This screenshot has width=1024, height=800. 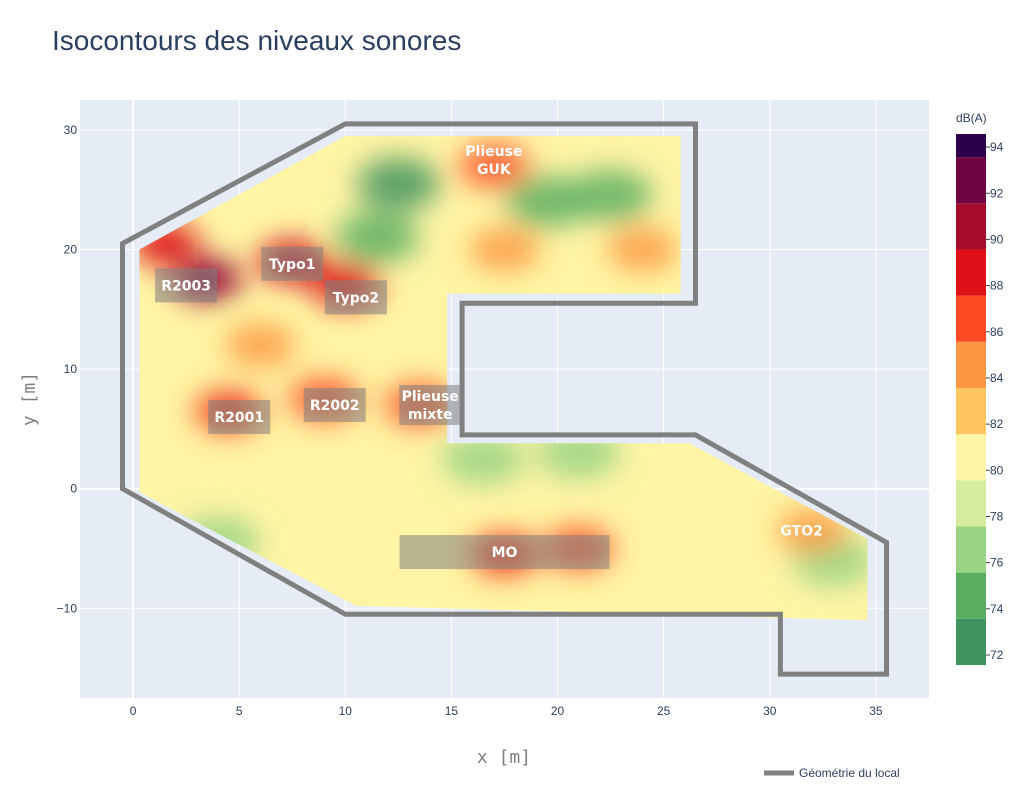 I want to click on machine-r2003: R2003, so click(x=186, y=285).